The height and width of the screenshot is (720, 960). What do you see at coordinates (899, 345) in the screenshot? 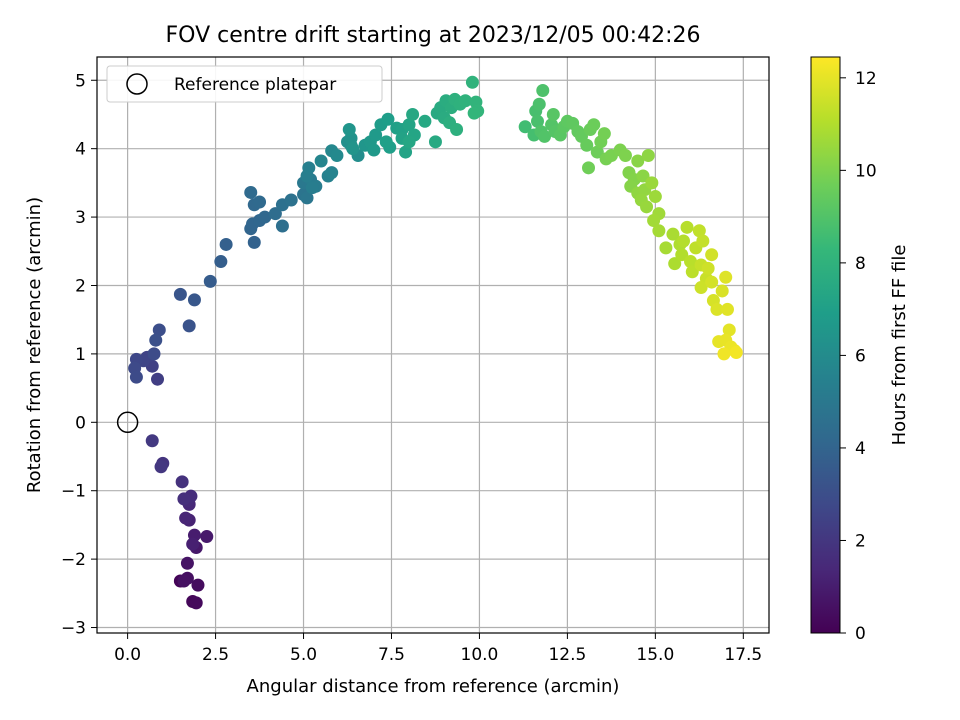
I see `colorbar-label: Hours from first FF file` at bounding box center [899, 345].